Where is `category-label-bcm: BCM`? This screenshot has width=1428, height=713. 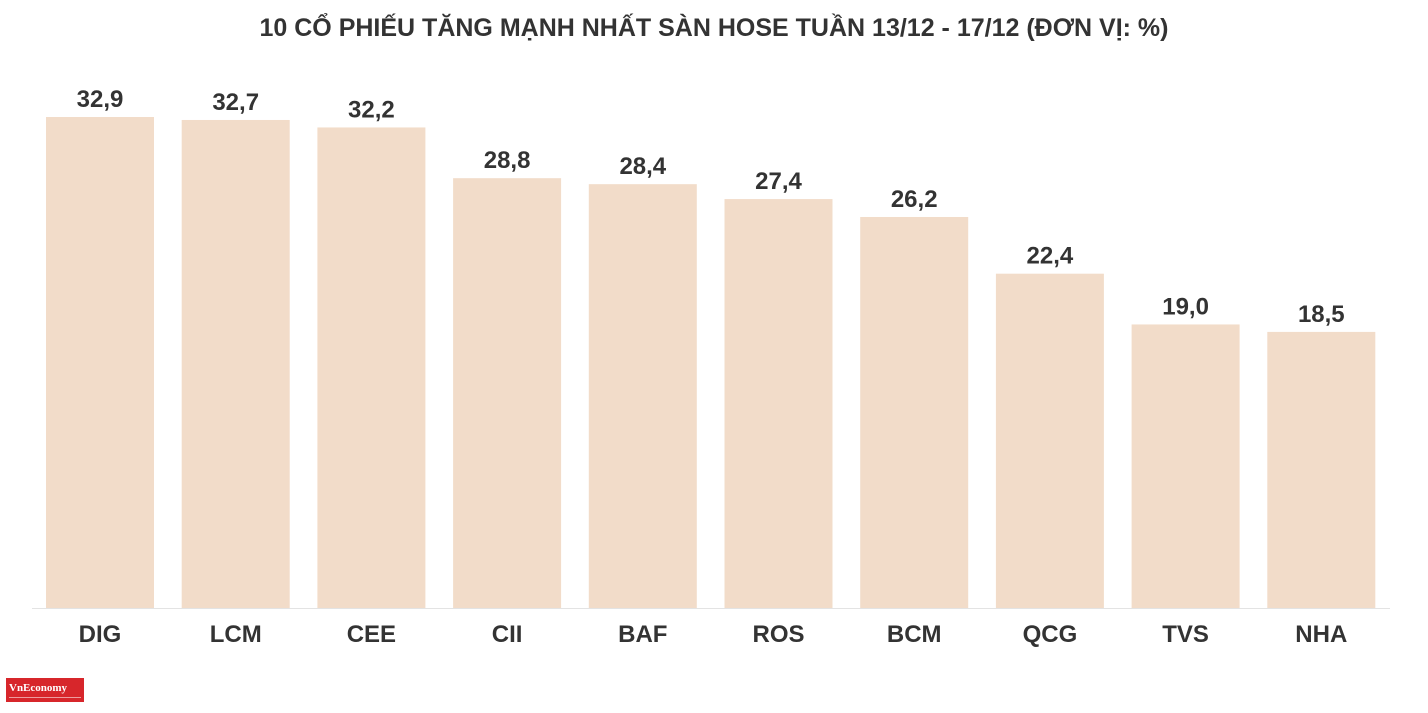
category-label-bcm: BCM is located at coordinates (914, 634).